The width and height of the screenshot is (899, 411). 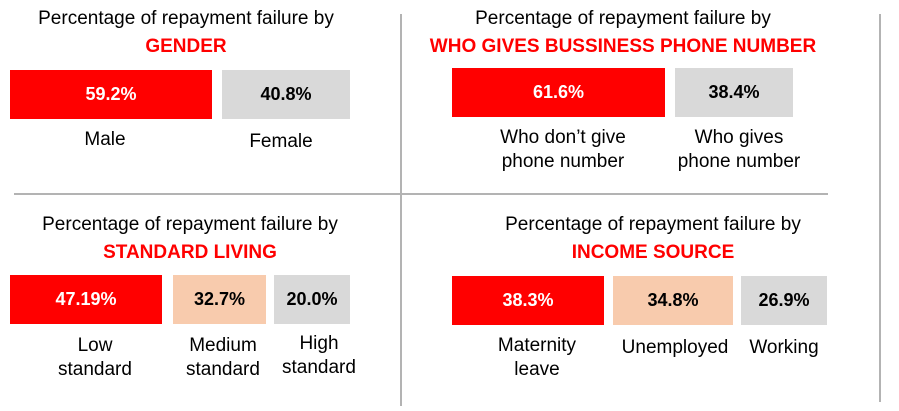 I want to click on bar: 47.19%, so click(x=86, y=299).